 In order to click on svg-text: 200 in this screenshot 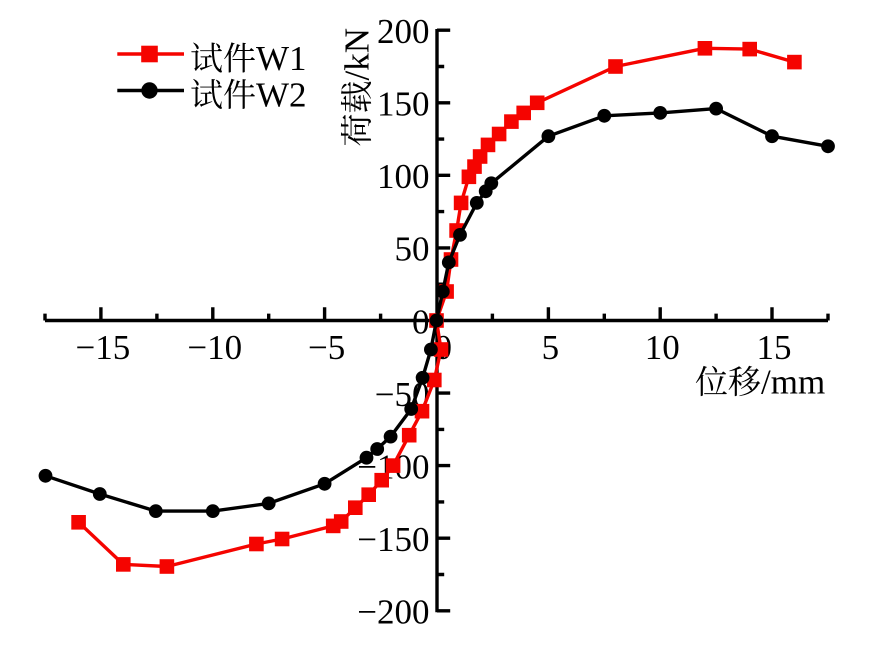, I will do `click(403, 31)`.